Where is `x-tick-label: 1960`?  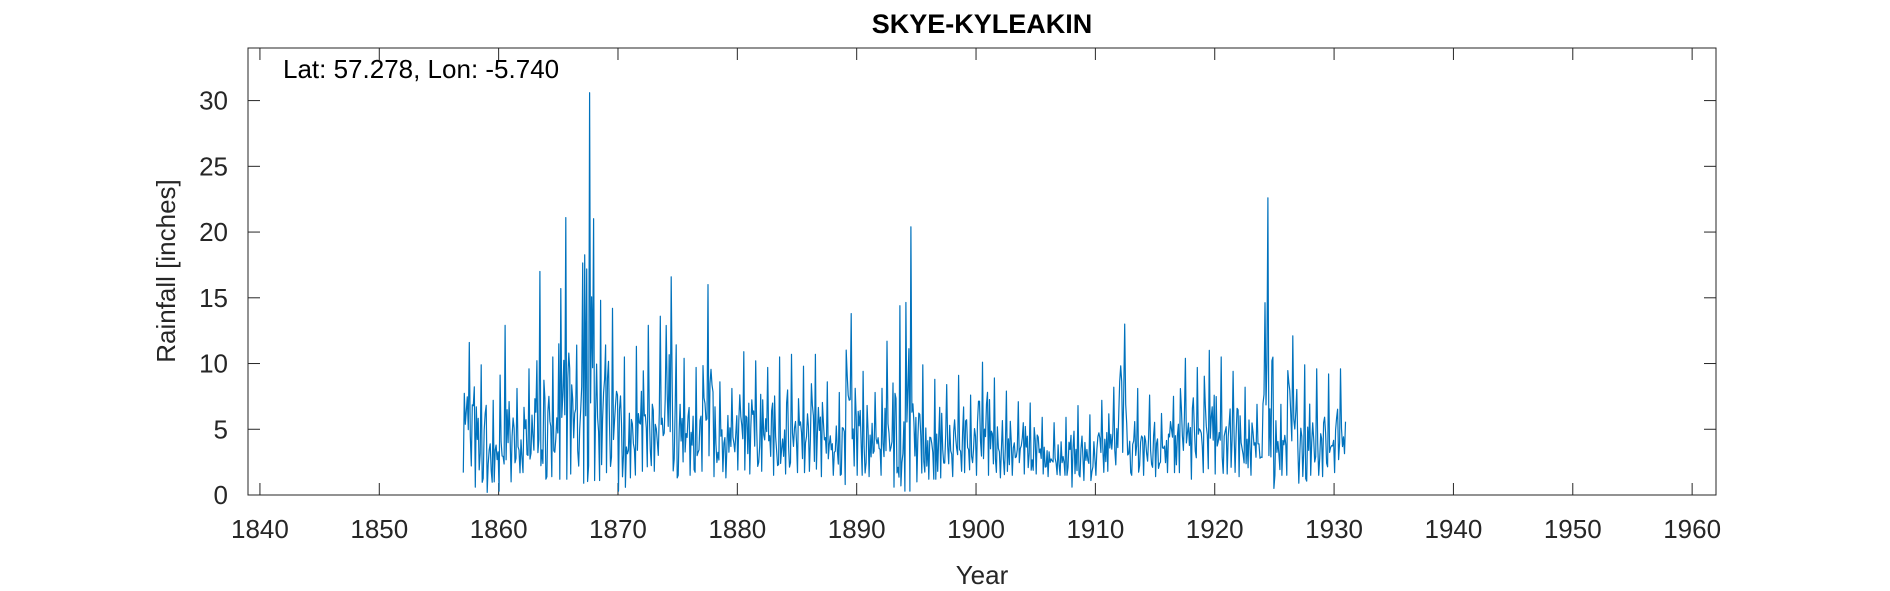 x-tick-label: 1960 is located at coordinates (1692, 529).